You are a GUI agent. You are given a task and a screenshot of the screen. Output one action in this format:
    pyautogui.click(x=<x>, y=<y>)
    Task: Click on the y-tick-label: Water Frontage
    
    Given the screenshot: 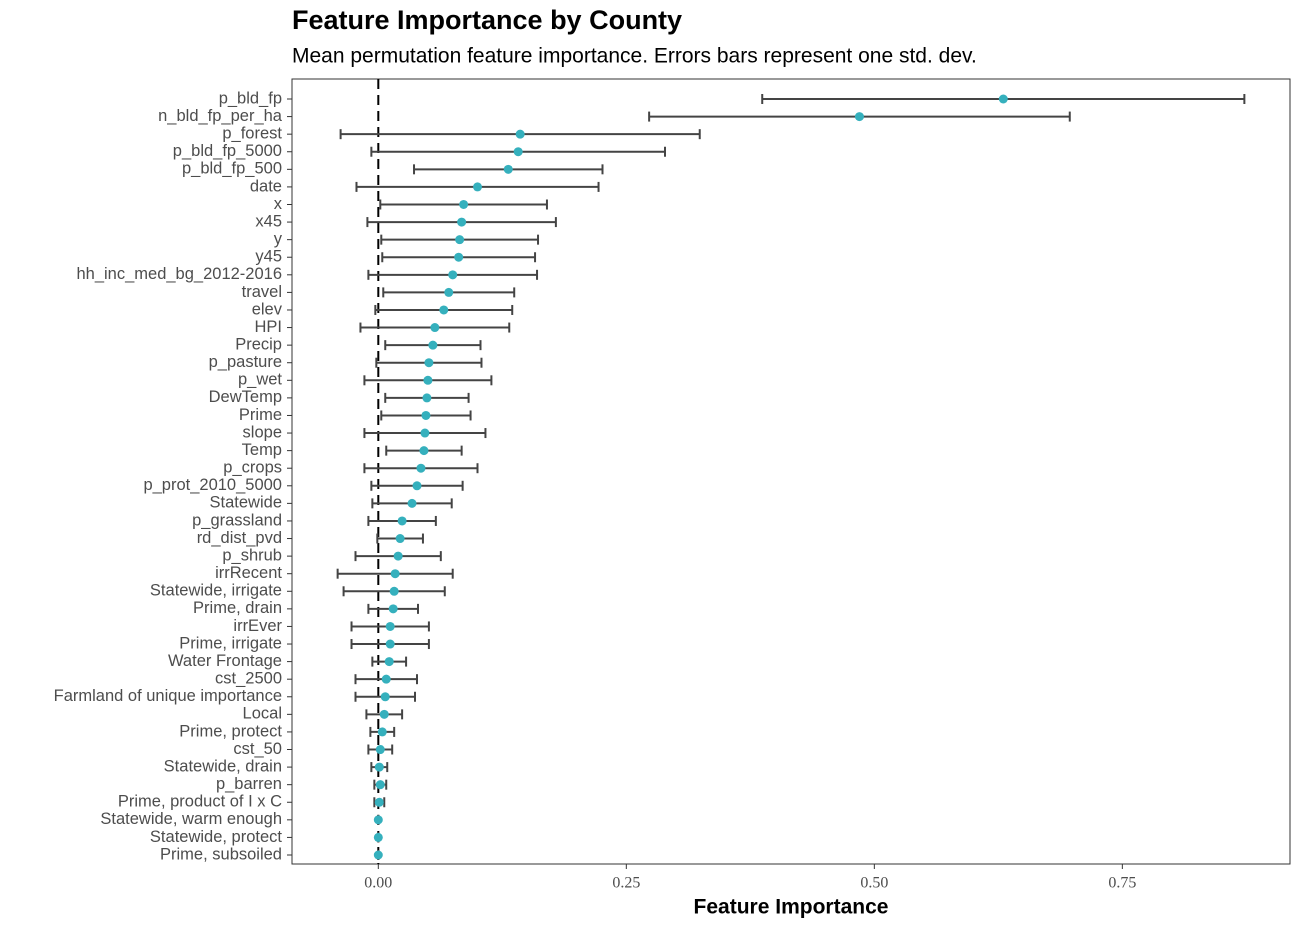 What is the action you would take?
    pyautogui.click(x=225, y=661)
    